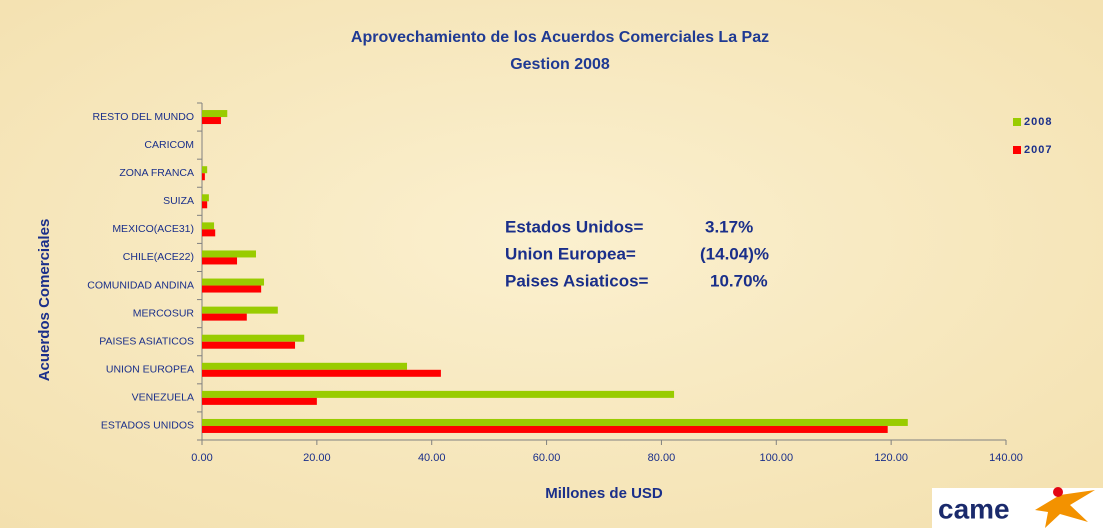 Image resolution: width=1103 pixels, height=528 pixels. Describe the element at coordinates (163, 398) in the screenshot. I see `y-tick-label: VENEZUELA` at that location.